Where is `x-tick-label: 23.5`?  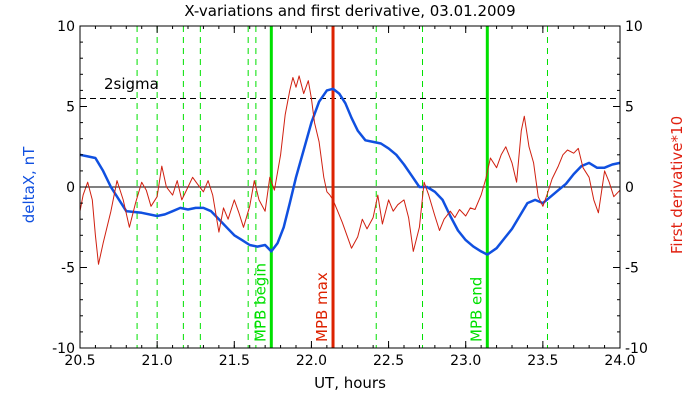 x-tick-label: 23.5 is located at coordinates (542, 361).